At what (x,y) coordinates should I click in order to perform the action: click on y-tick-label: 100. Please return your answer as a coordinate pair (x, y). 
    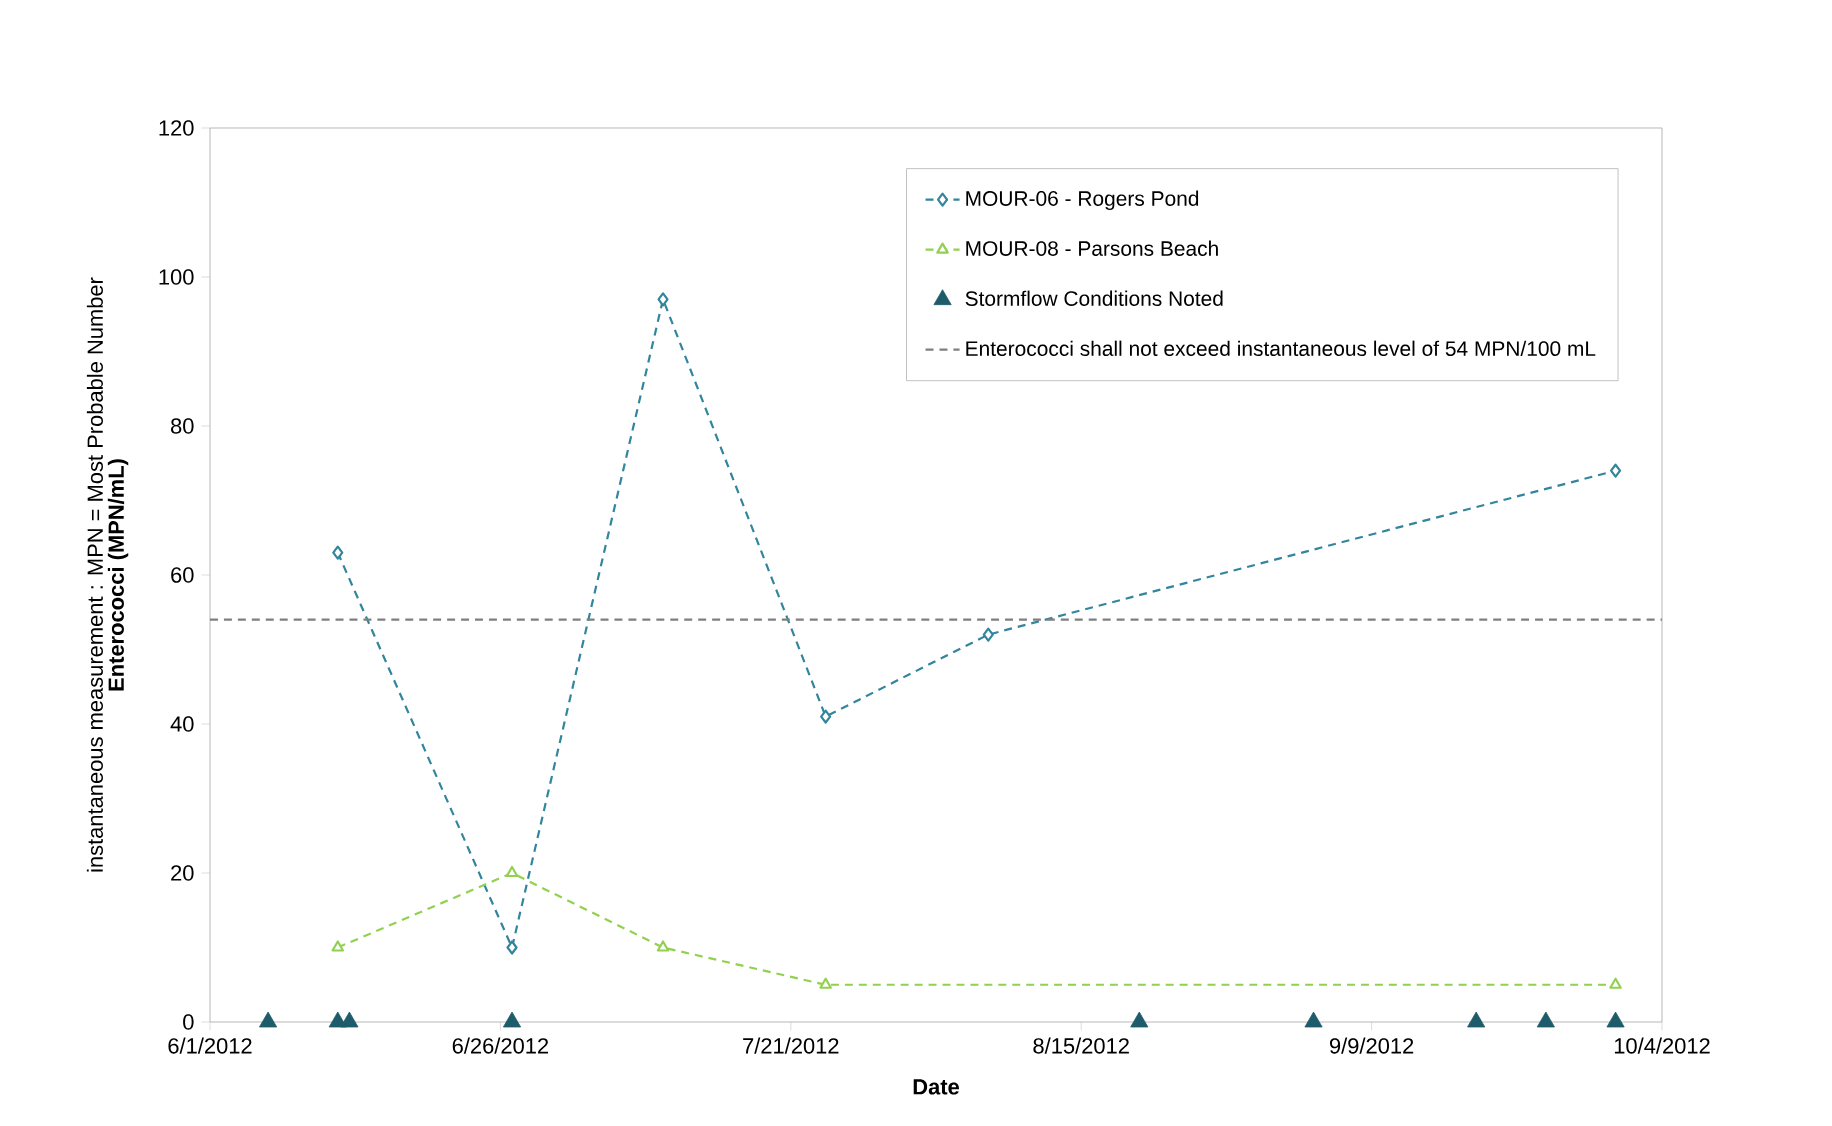
    Looking at the image, I should click on (176, 277).